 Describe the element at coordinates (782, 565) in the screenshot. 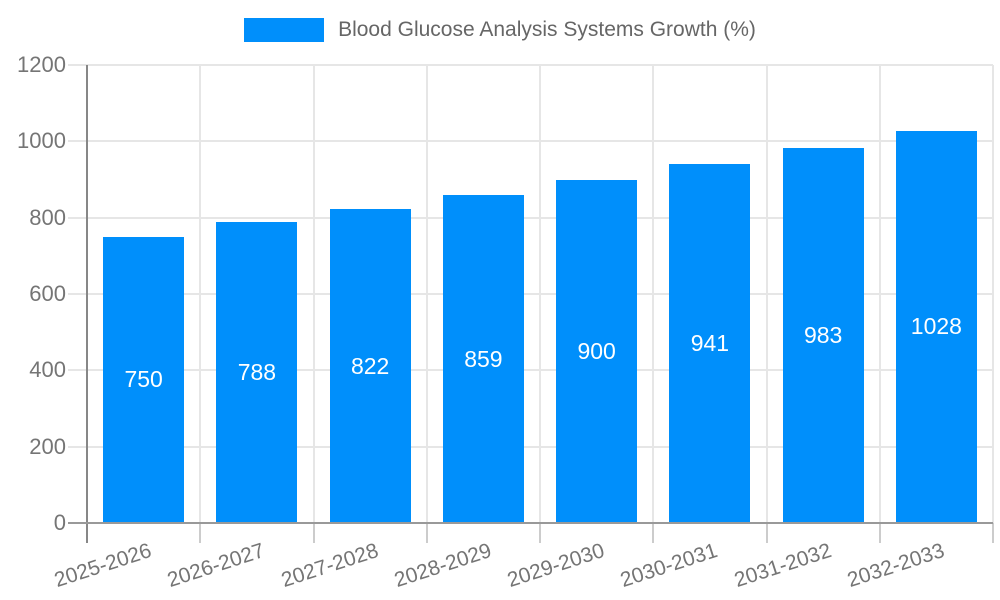

I see `x-axis-tick-label: 2031-2032` at that location.